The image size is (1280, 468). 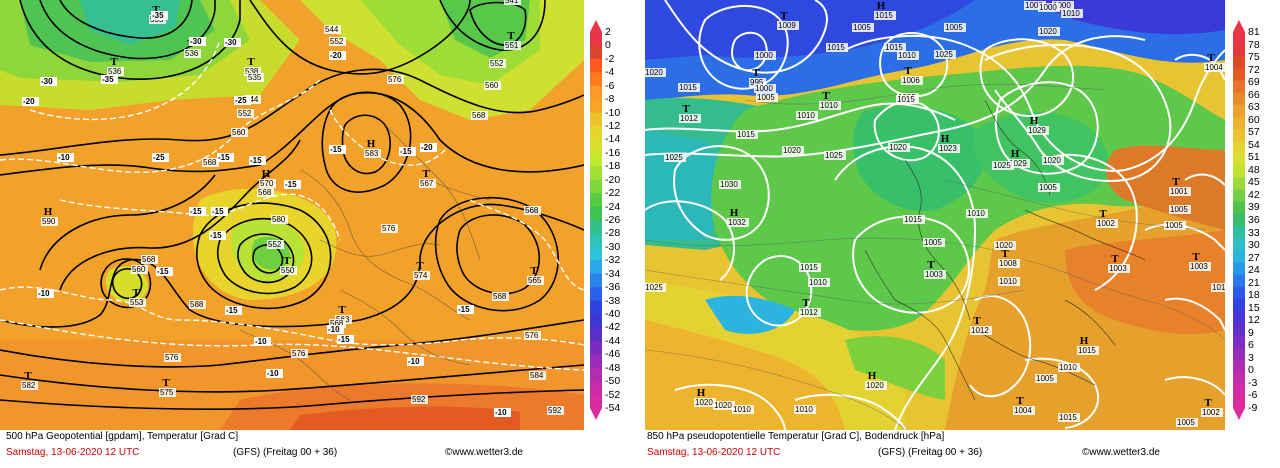 What do you see at coordinates (613, 206) in the screenshot?
I see `500hpa-legend-label: -24` at bounding box center [613, 206].